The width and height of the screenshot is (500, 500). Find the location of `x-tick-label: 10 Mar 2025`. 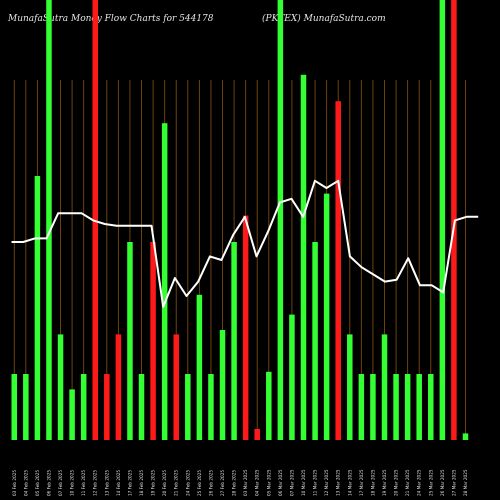

x-tick-label: 10 Mar 2025 is located at coordinates (303, 482).